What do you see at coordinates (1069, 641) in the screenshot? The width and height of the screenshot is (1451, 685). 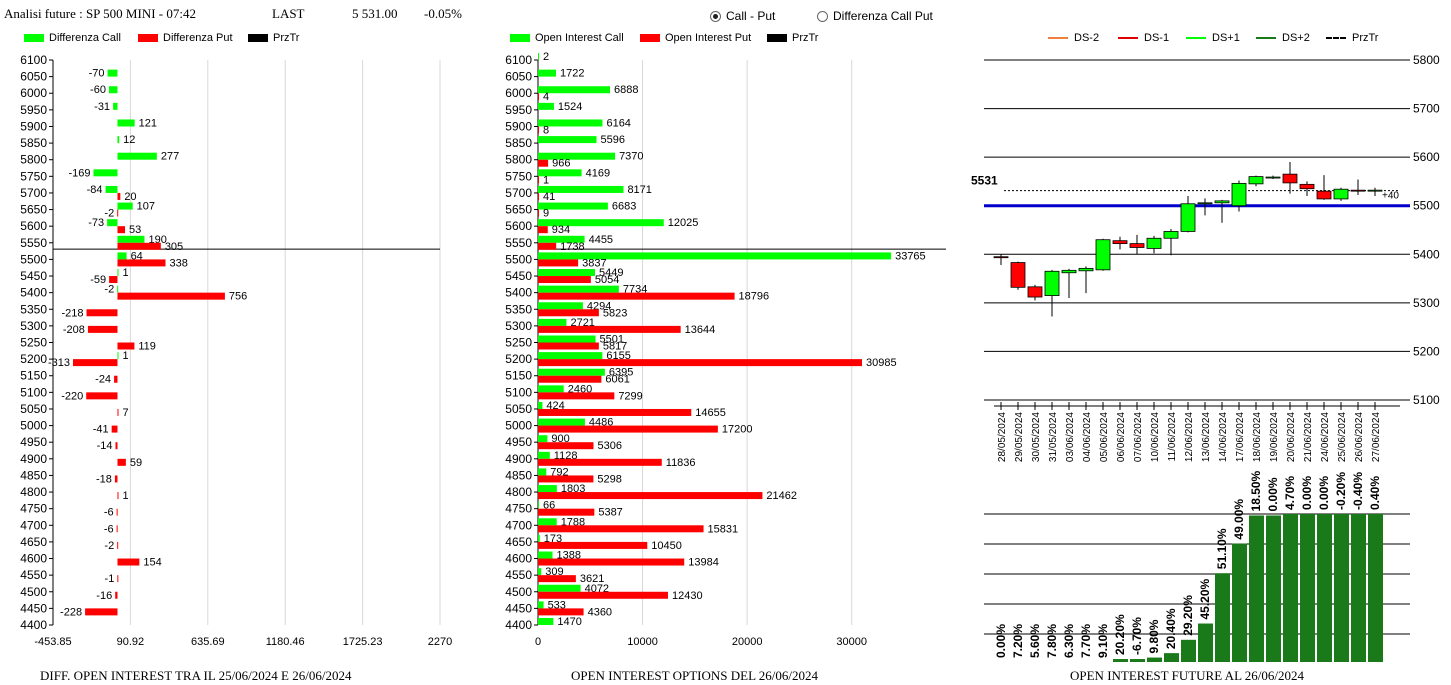 I see `percent-label: 6.30%` at bounding box center [1069, 641].